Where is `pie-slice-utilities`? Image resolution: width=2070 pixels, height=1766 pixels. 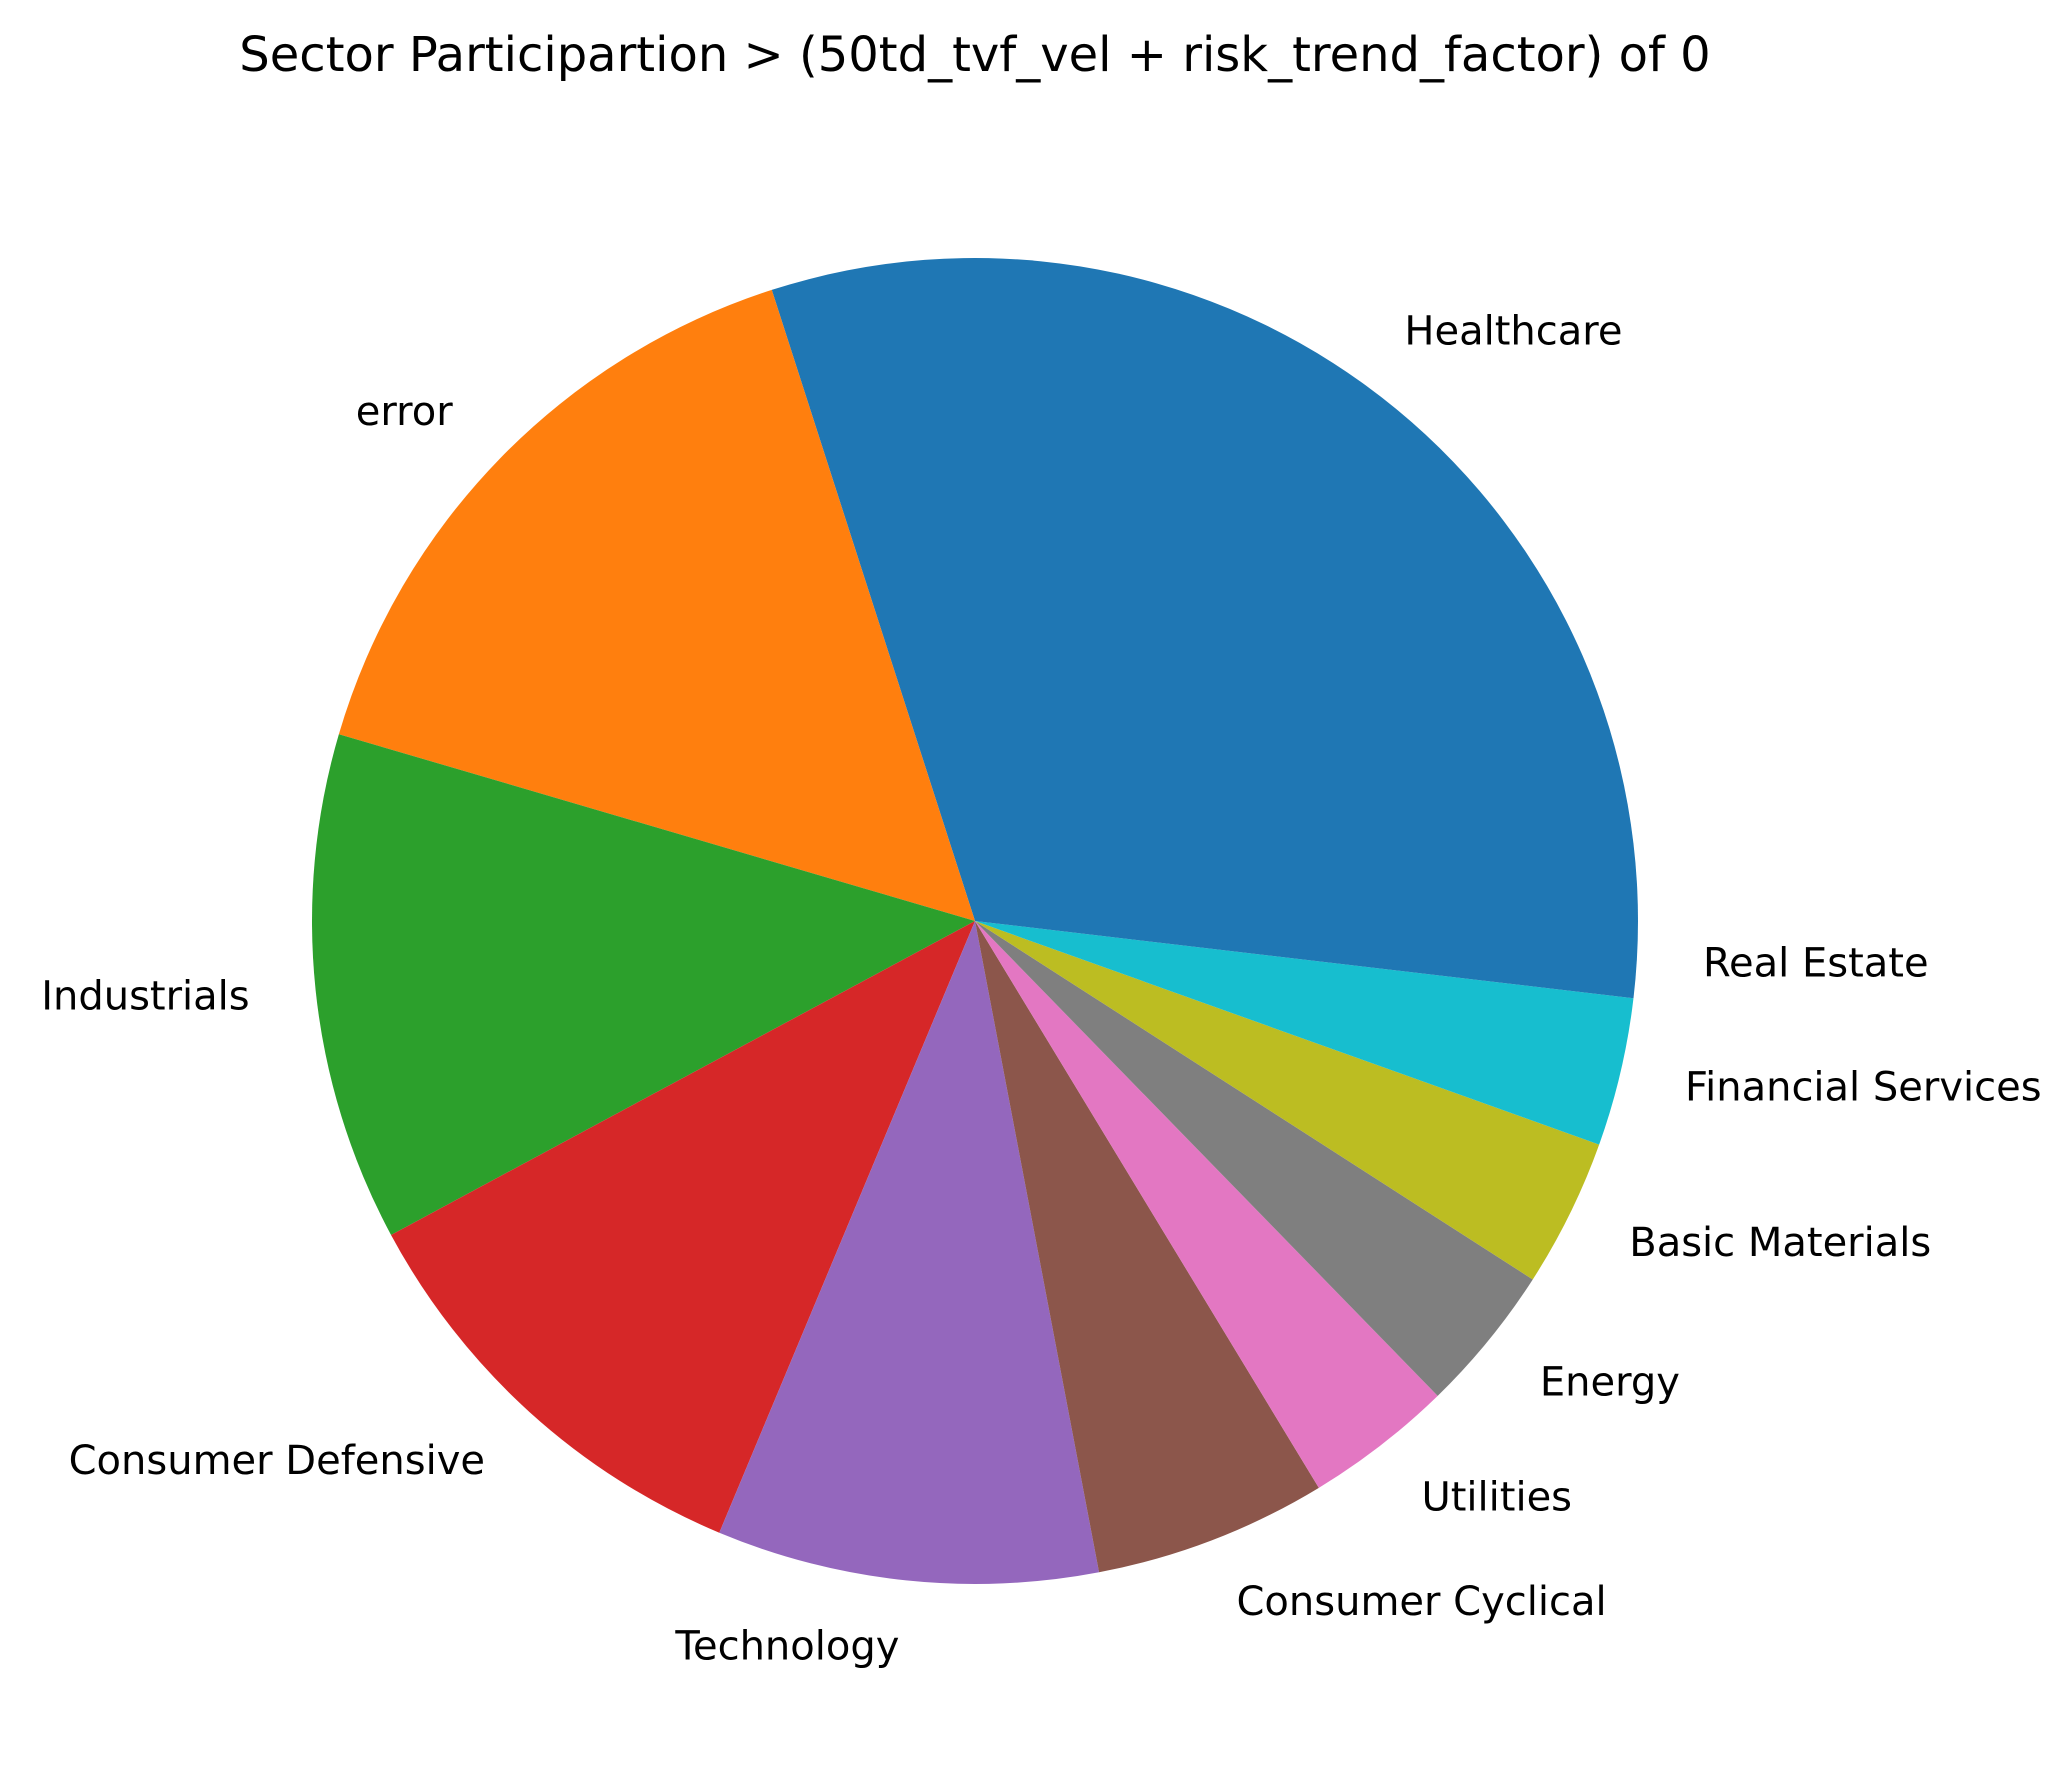 pie-slice-utilities is located at coordinates (1206, 1204).